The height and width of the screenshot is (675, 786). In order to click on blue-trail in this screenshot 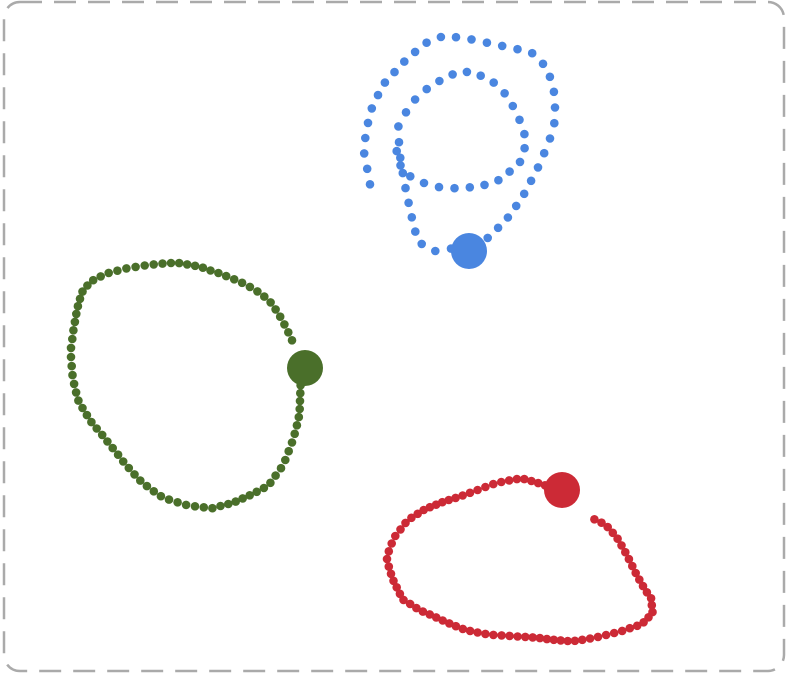, I will do `click(459, 150)`.